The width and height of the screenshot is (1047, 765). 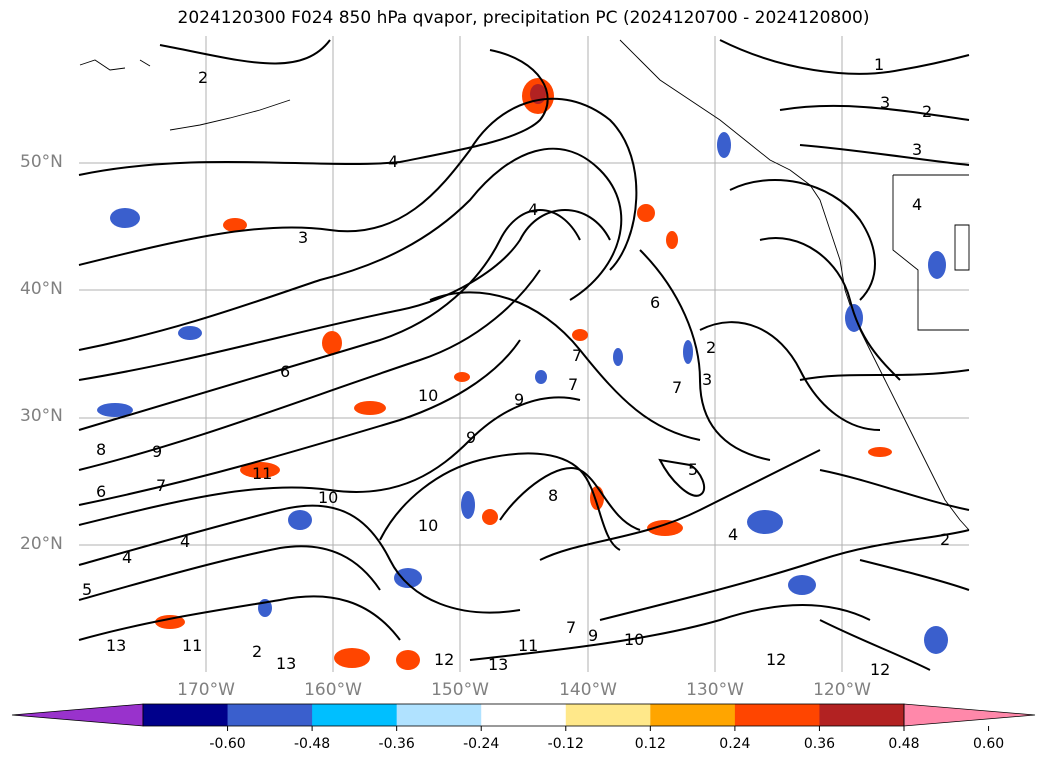 I want to click on colorbar-tick-label: -0.36, so click(x=396, y=744).